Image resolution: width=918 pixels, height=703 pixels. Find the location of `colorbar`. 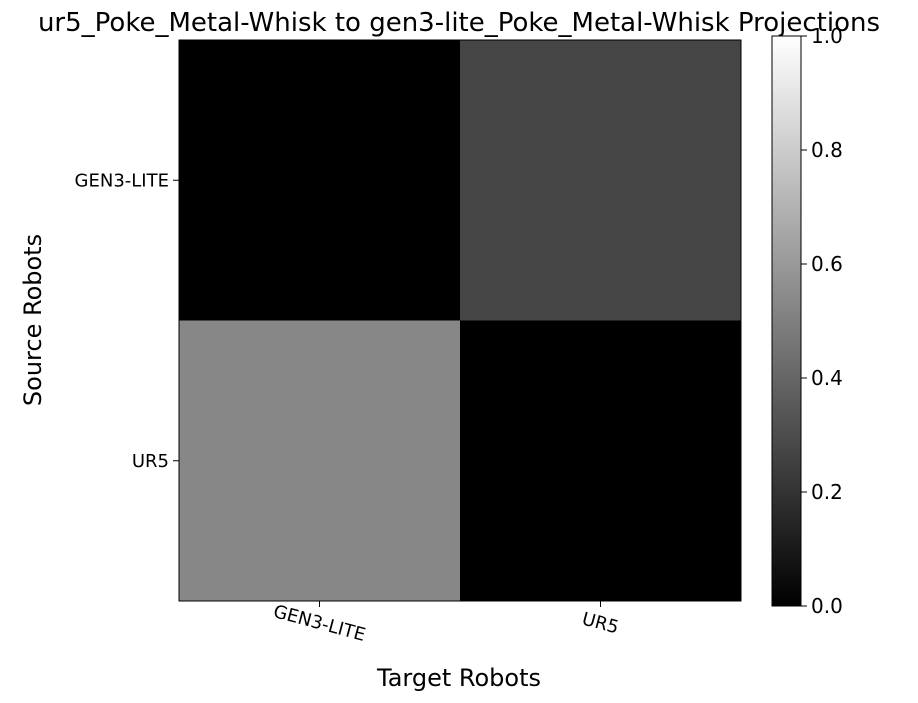

colorbar is located at coordinates (786, 321).